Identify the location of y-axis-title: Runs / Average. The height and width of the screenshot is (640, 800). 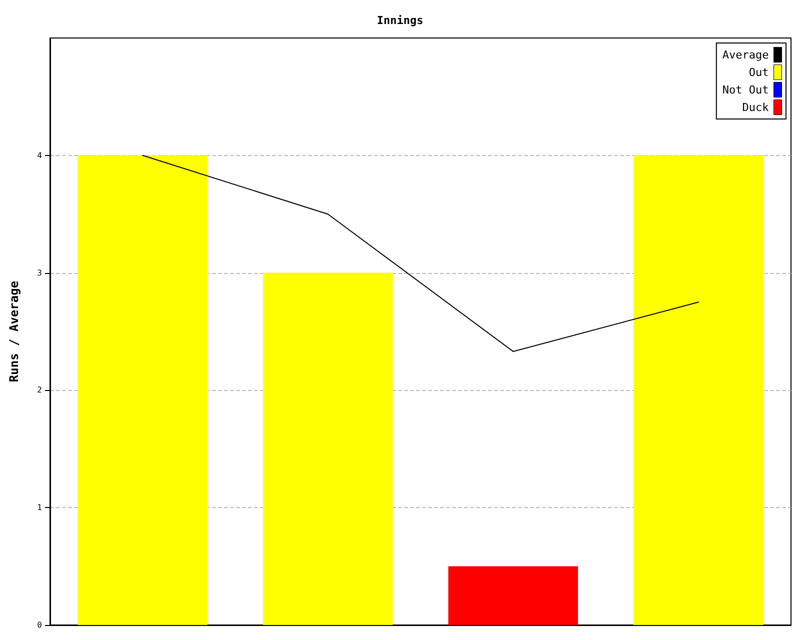
(14, 331).